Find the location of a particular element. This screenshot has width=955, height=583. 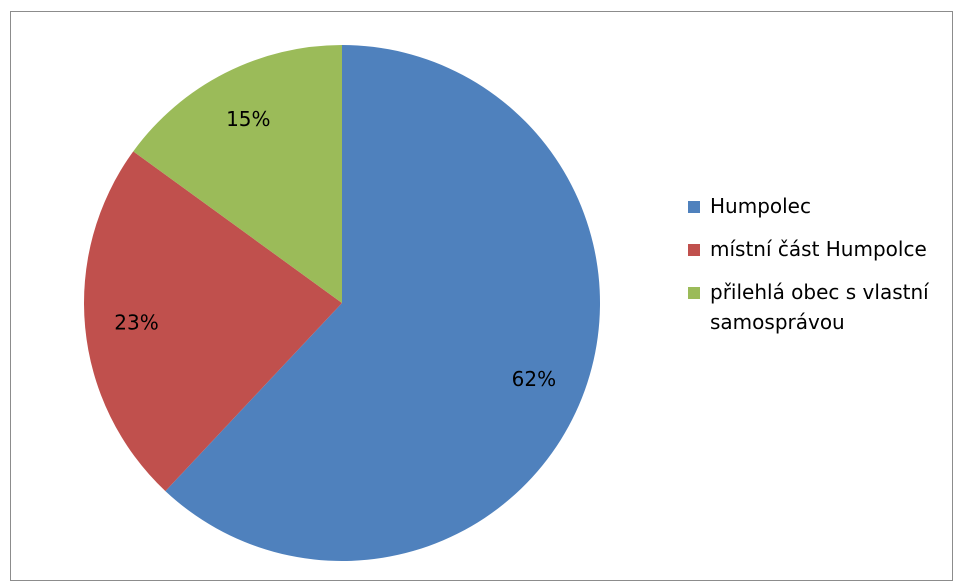

legend-item-mistni-cast: místní část Humpolce is located at coordinates (820, 249).